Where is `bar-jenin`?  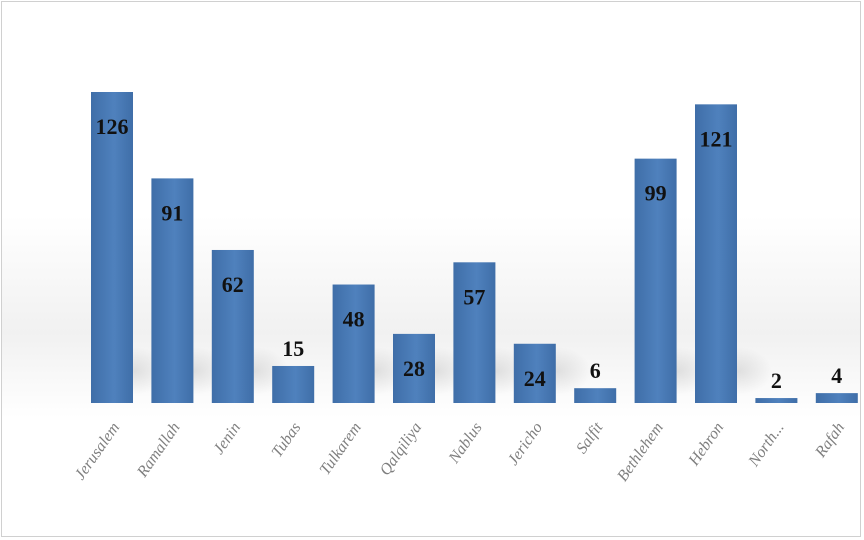 bar-jenin is located at coordinates (232, 326).